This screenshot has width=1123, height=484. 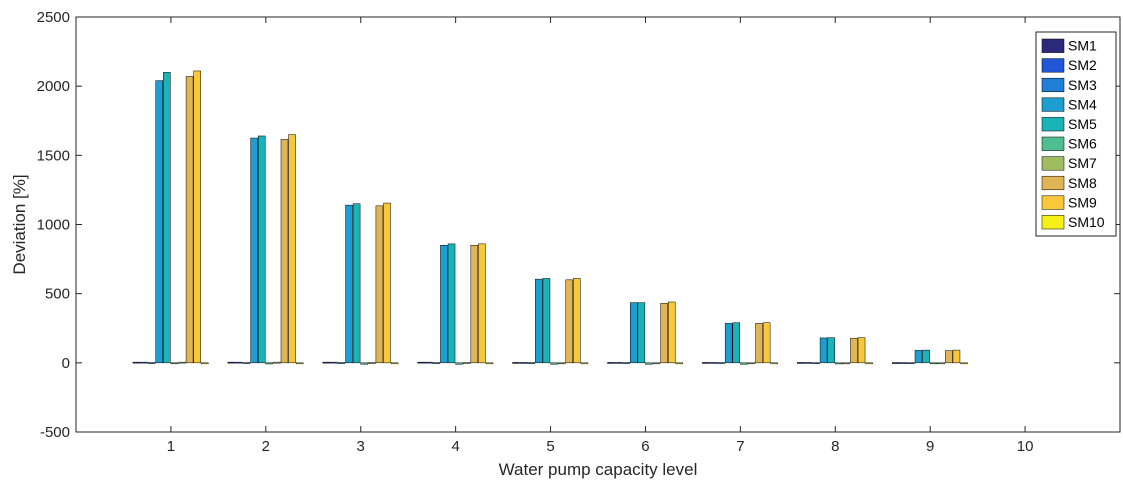 I want to click on x-tick-label: 1, so click(x=171, y=446).